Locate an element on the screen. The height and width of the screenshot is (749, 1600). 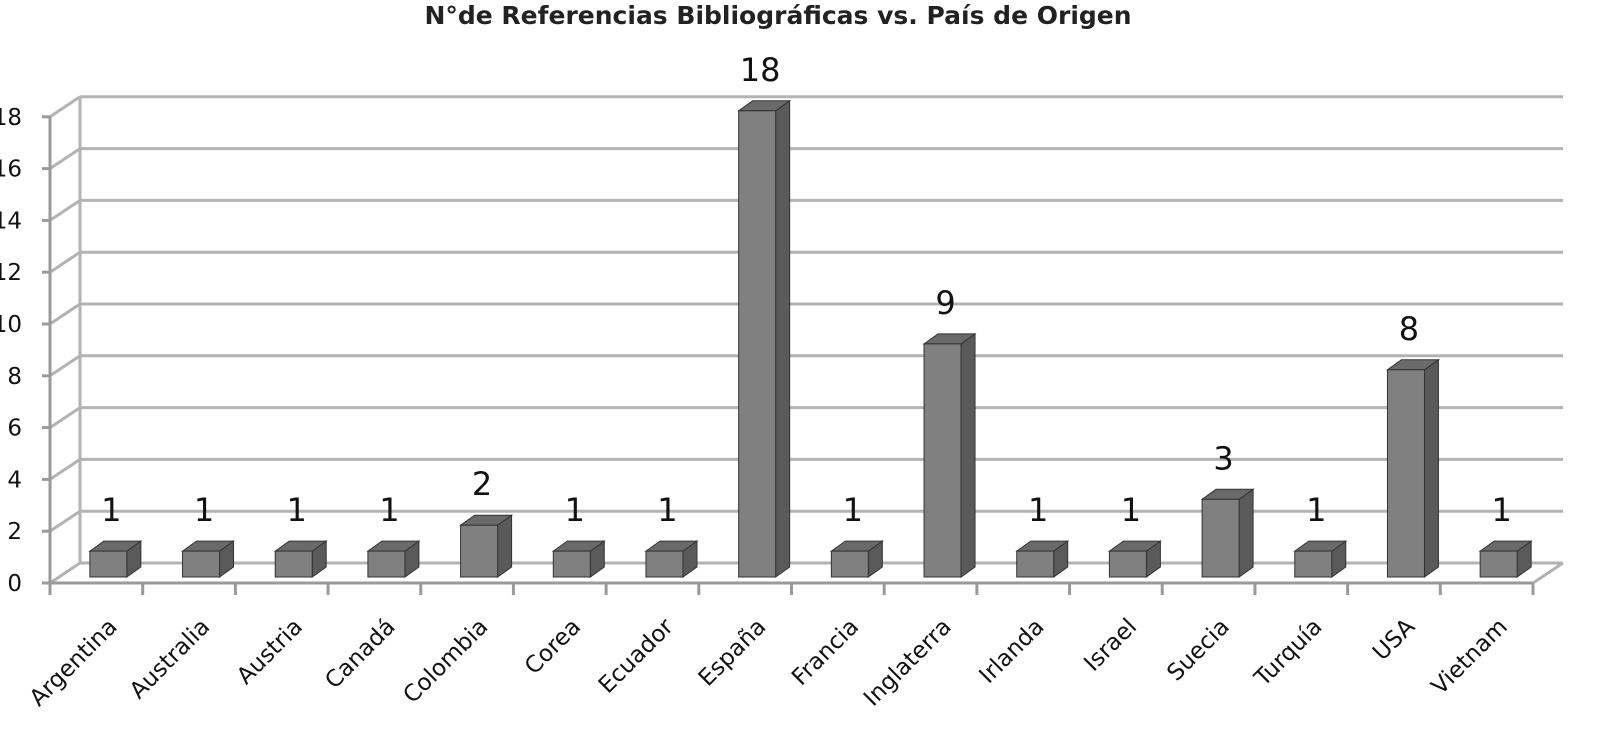
bar-francia is located at coordinates (856, 559).